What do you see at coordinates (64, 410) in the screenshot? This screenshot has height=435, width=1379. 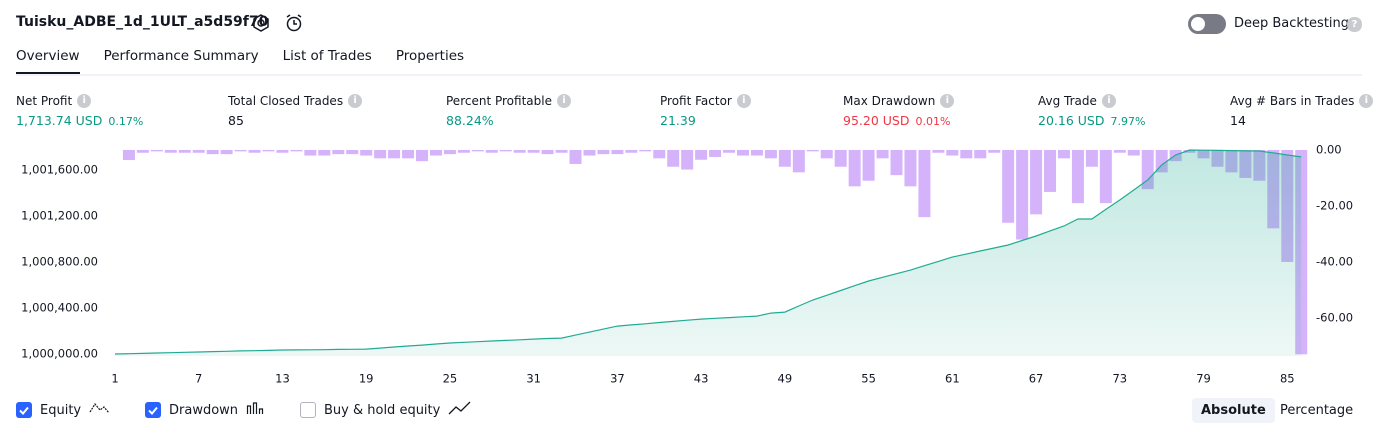 I see `legend-toggle: Equity` at bounding box center [64, 410].